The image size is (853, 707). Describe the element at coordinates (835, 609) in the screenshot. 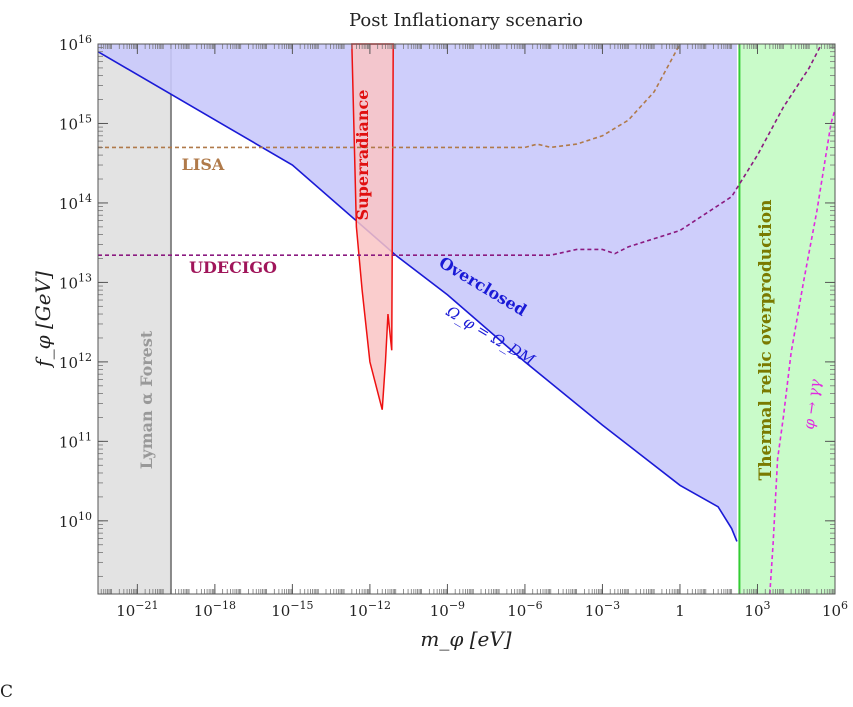

I see `tick-label: 10⁶` at that location.